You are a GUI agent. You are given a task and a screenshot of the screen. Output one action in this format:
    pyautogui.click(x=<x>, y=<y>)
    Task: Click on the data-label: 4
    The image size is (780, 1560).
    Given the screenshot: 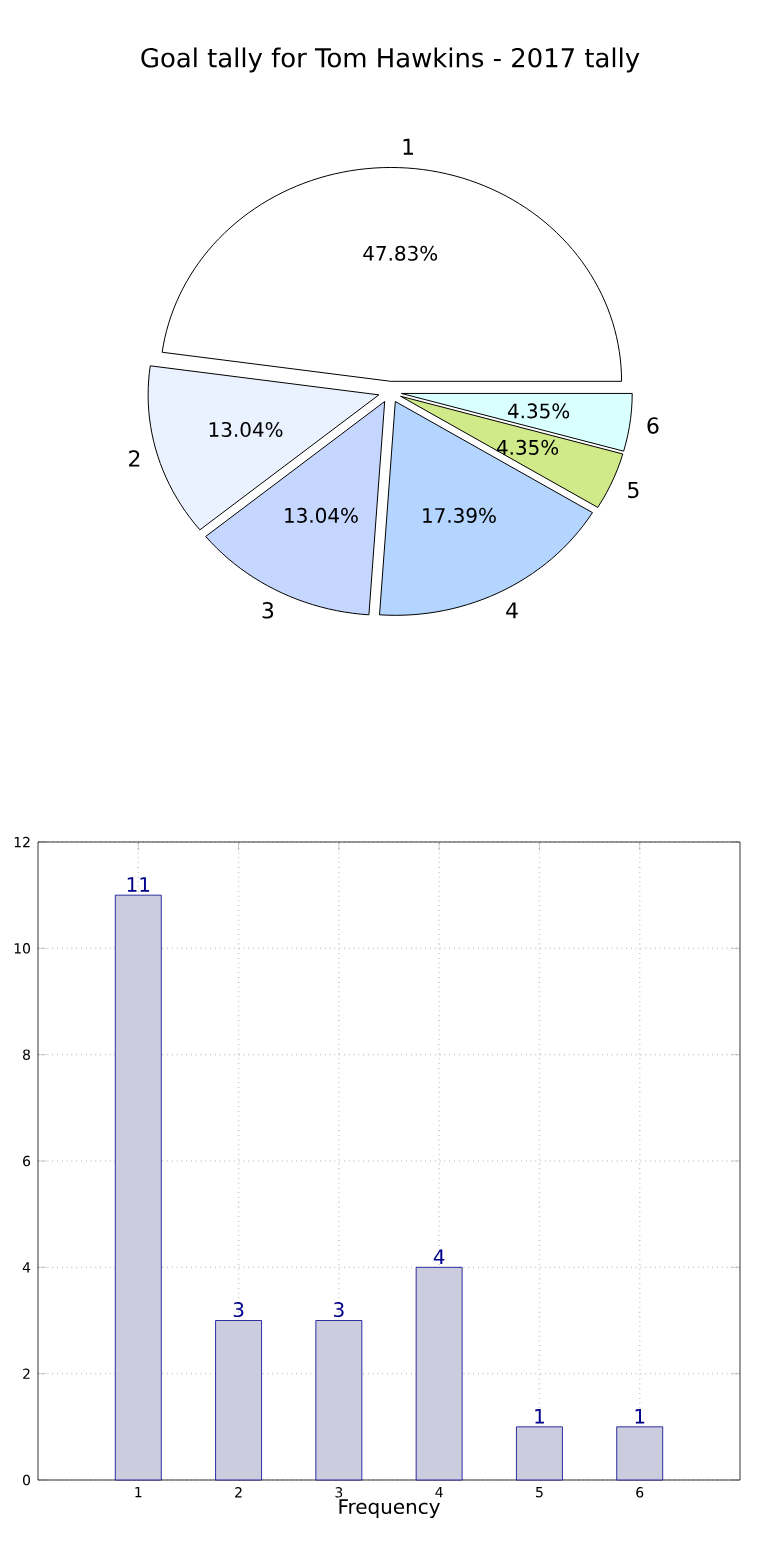 What is the action you would take?
    pyautogui.click(x=439, y=1256)
    